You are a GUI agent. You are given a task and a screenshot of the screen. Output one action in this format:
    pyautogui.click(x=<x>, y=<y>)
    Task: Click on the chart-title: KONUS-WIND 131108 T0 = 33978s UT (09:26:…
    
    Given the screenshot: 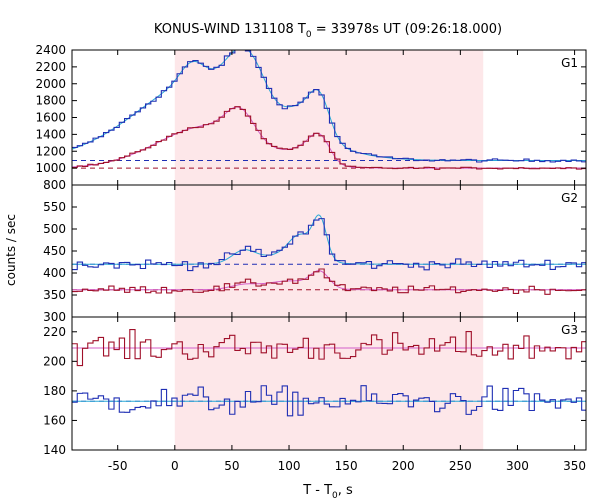 What is the action you would take?
    pyautogui.click(x=328, y=31)
    